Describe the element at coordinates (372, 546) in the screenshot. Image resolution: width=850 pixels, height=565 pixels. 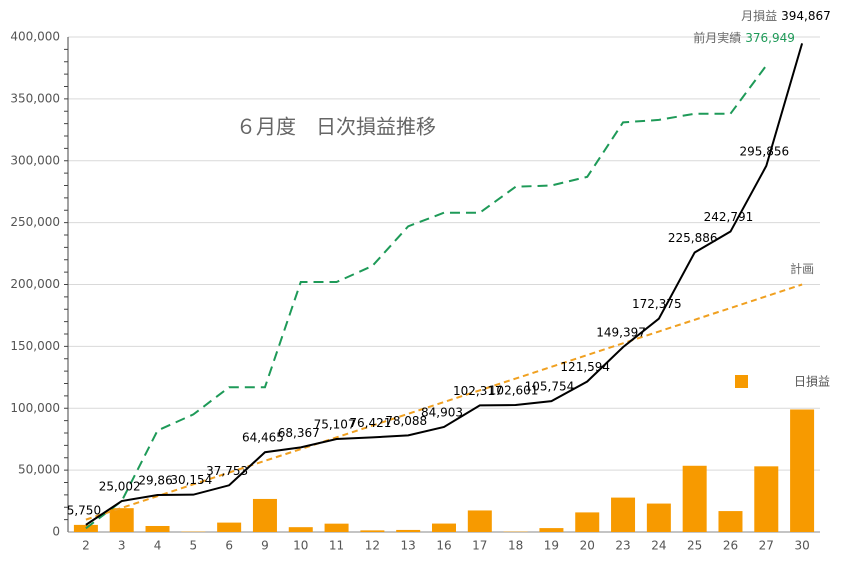
I see `x-tick-label: 12` at that location.